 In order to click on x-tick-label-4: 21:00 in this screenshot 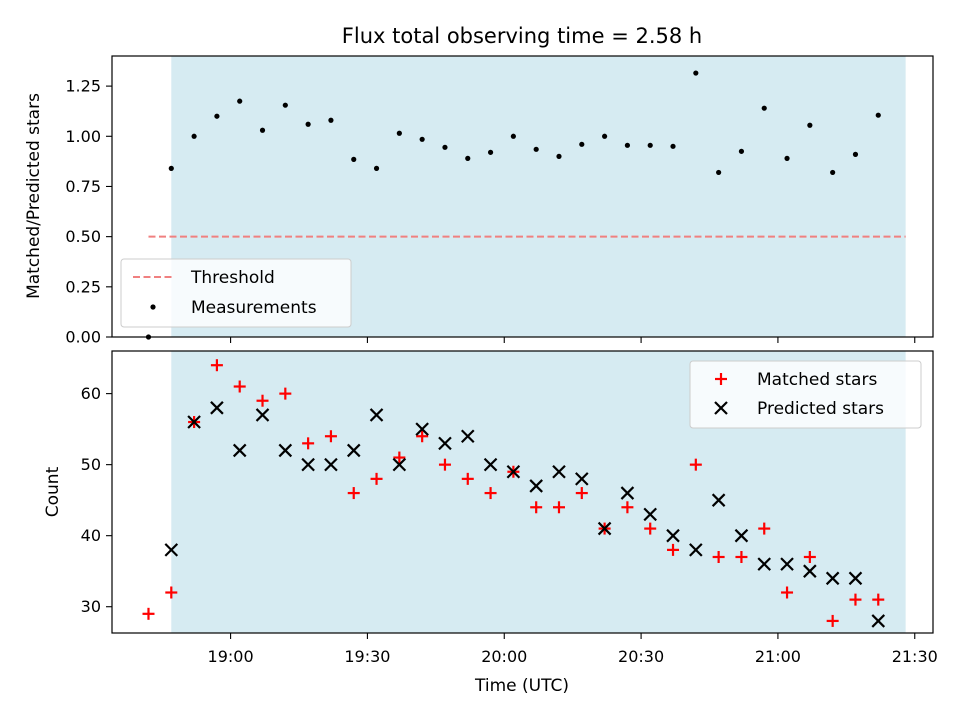, I will do `click(778, 656)`.